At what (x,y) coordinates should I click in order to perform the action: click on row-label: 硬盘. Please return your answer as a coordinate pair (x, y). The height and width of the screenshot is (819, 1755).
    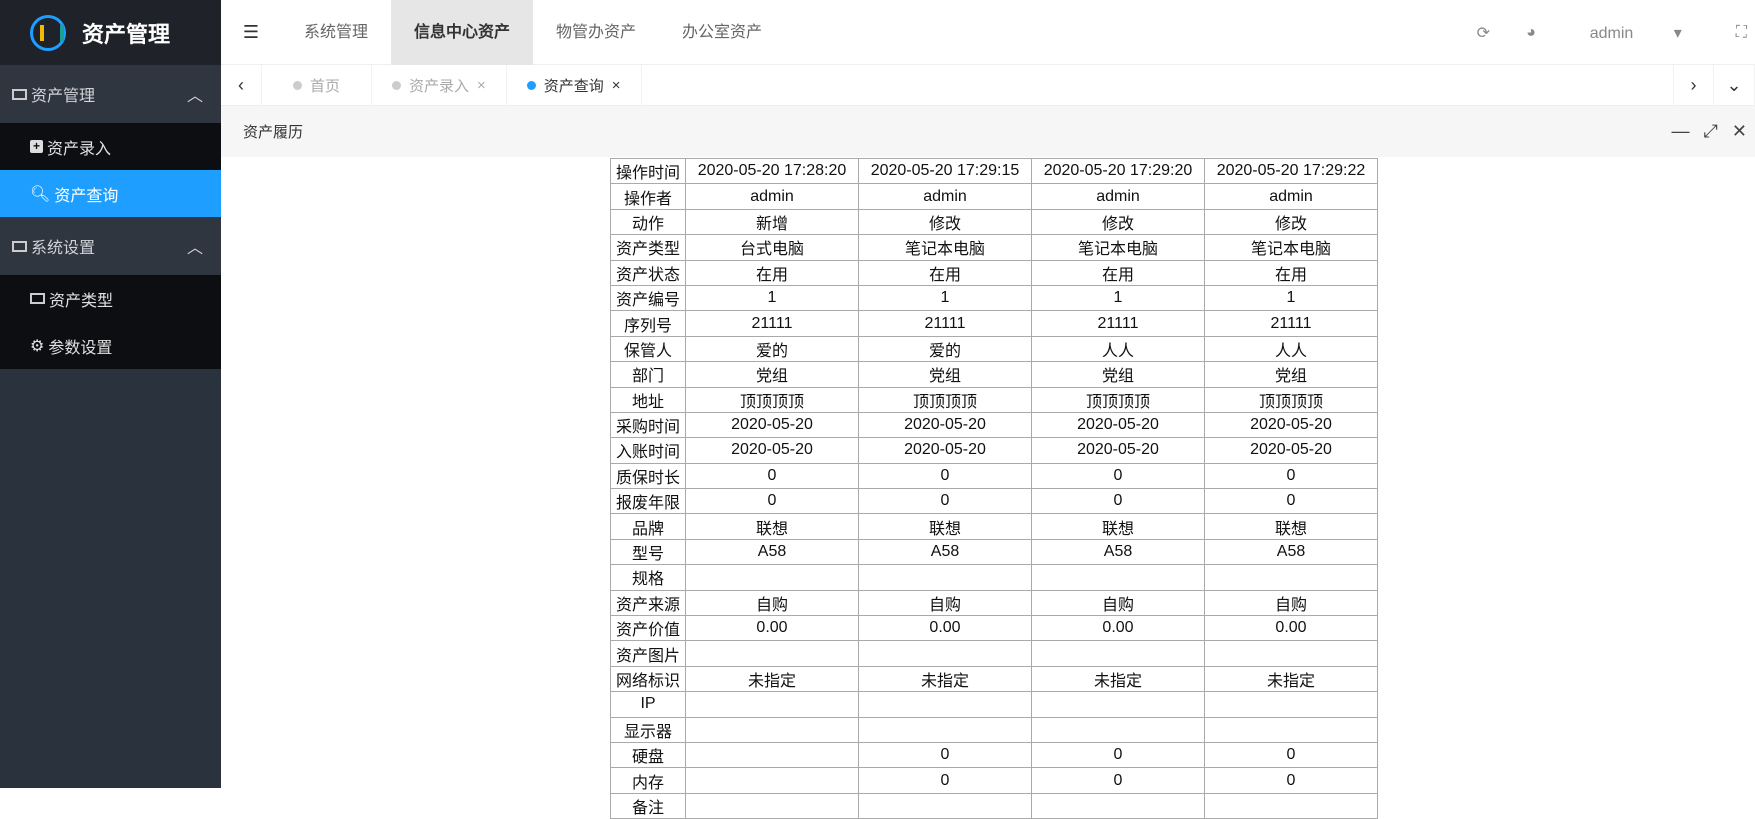
    Looking at the image, I should click on (648, 755).